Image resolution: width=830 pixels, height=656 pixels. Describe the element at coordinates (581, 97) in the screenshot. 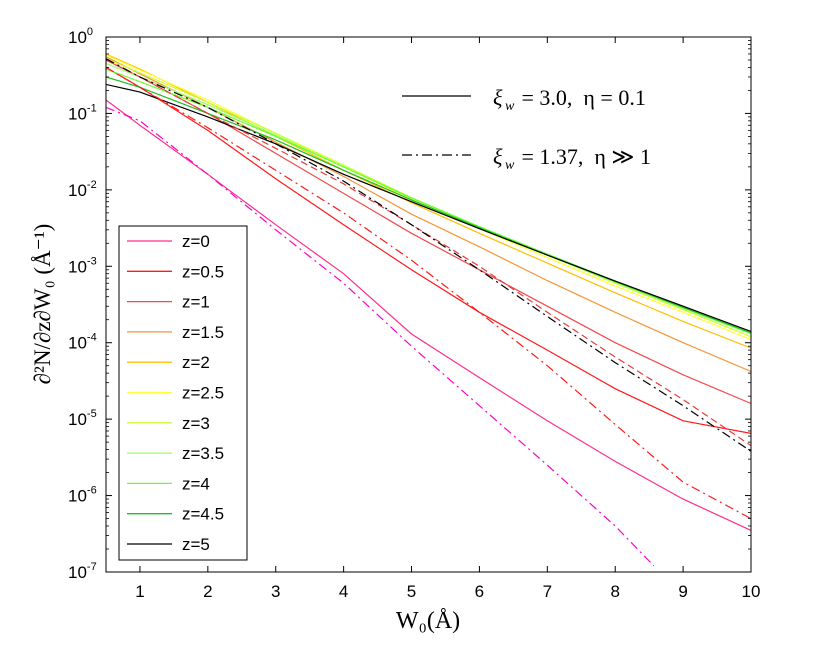

I see `annotation-solid-text: = 3.0, η = 0.1` at that location.